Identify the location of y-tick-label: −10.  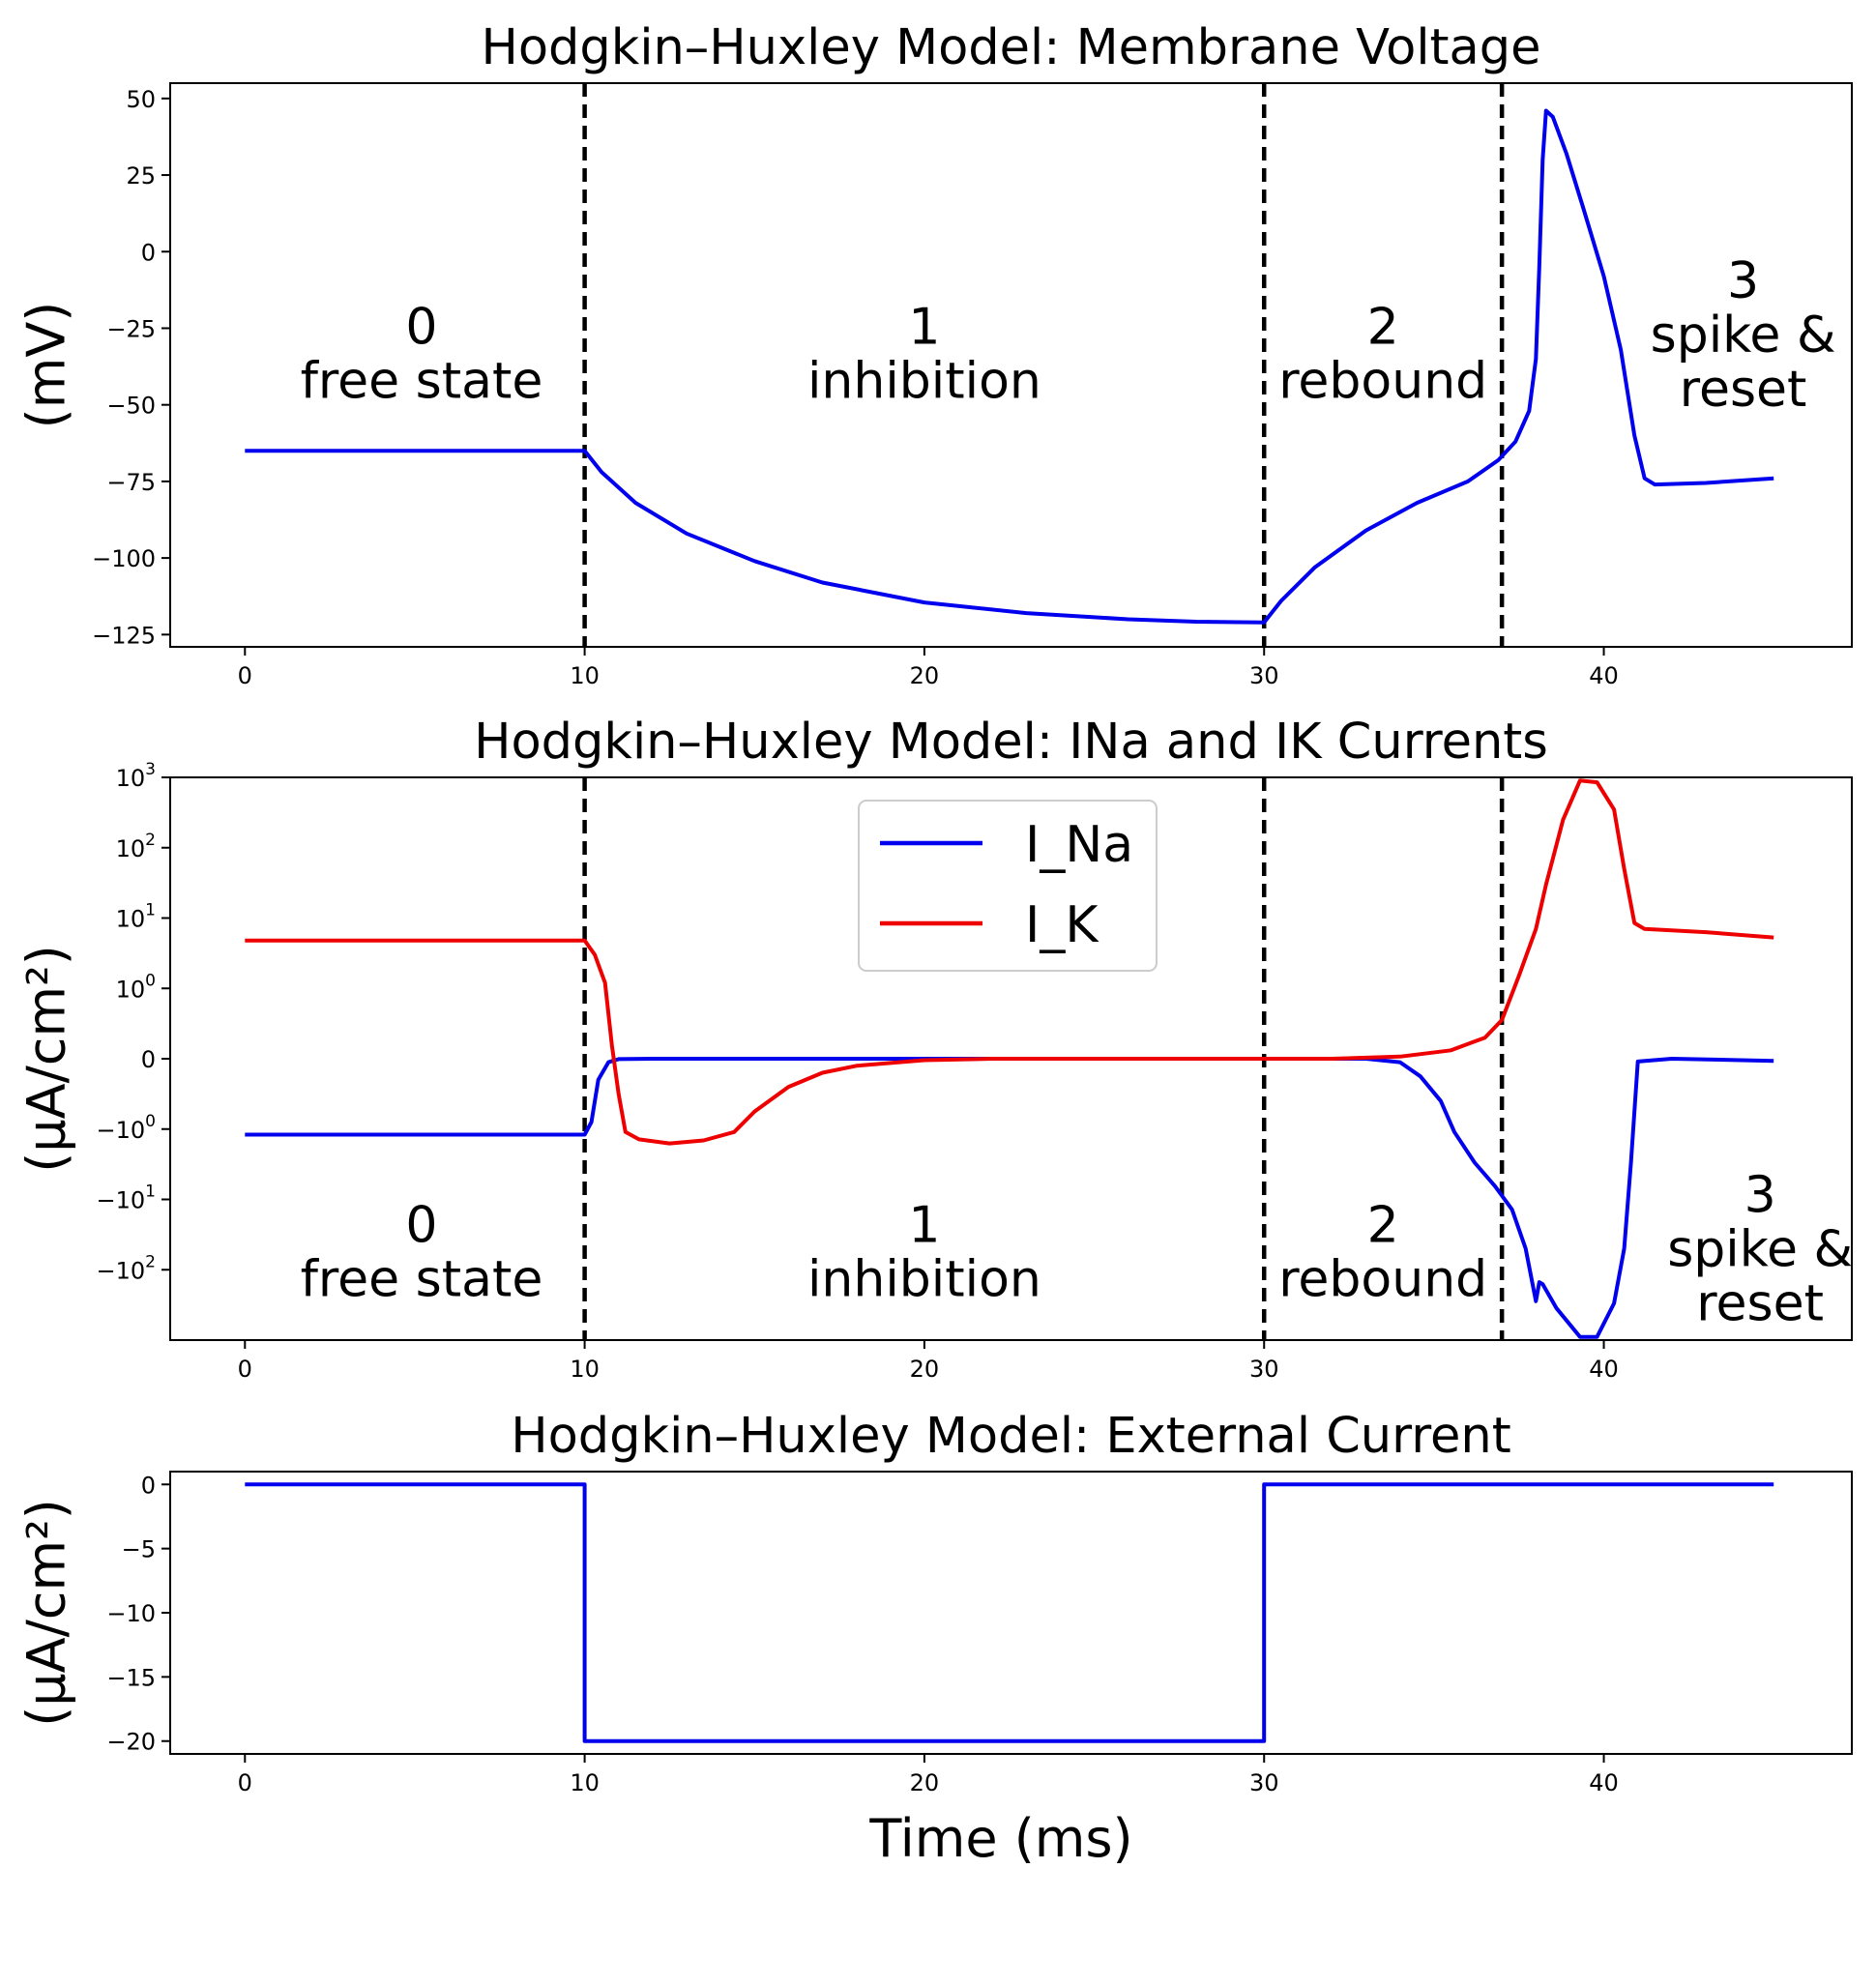
(131, 1614).